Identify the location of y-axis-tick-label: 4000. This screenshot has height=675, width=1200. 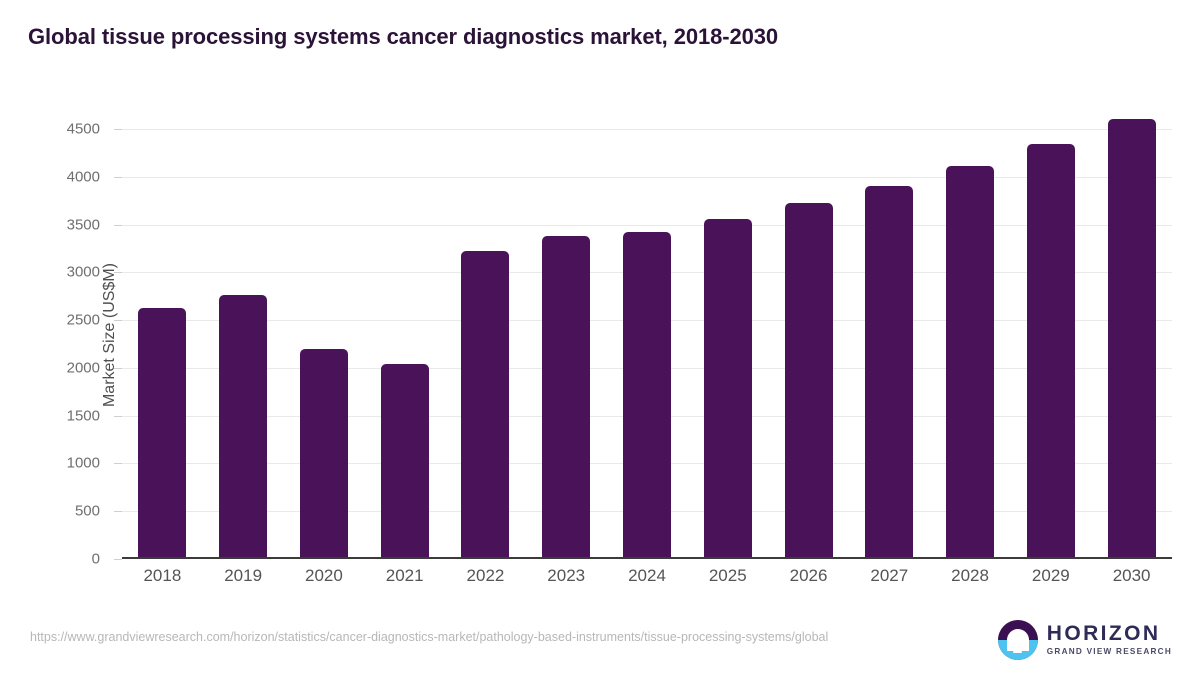
(83, 177).